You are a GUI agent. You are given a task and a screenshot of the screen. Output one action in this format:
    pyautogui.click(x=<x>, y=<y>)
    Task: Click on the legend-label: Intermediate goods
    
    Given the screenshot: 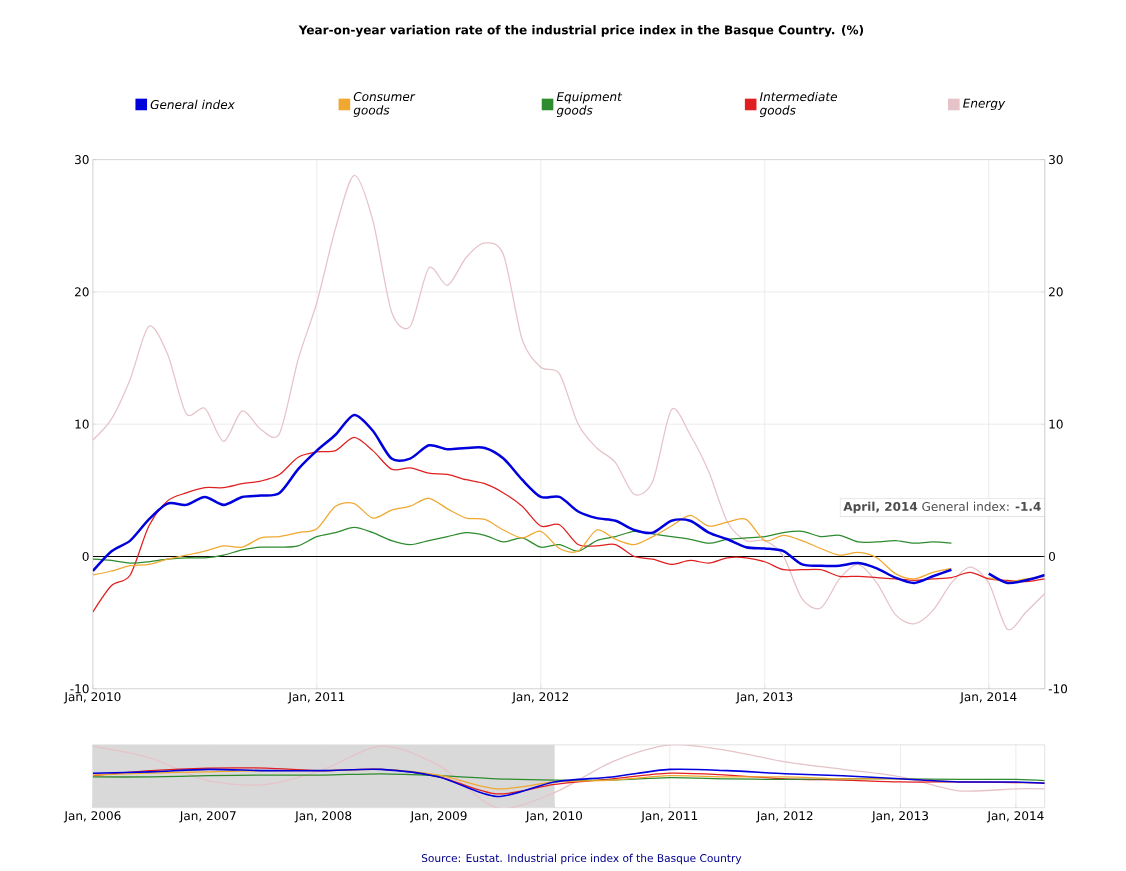 What is the action you would take?
    pyautogui.click(x=798, y=105)
    